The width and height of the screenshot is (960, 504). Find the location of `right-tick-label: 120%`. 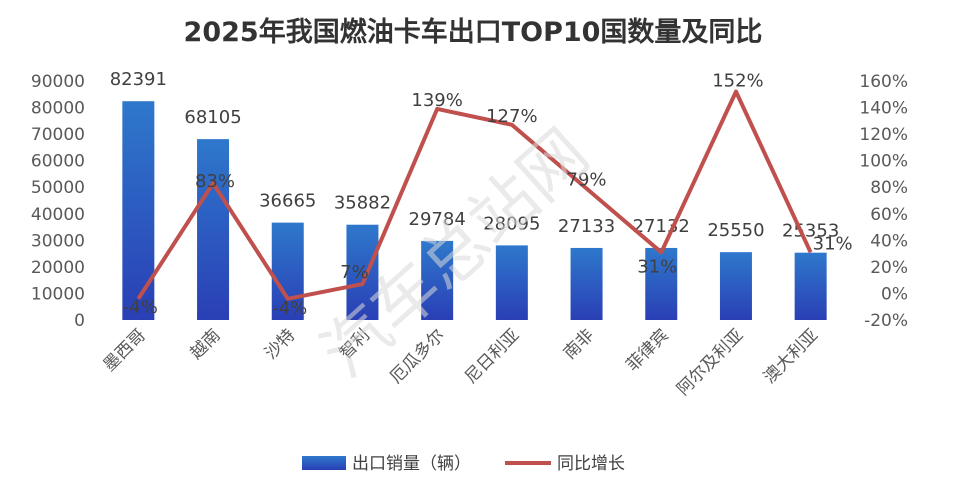

right-tick-label: 120% is located at coordinates (883, 135).